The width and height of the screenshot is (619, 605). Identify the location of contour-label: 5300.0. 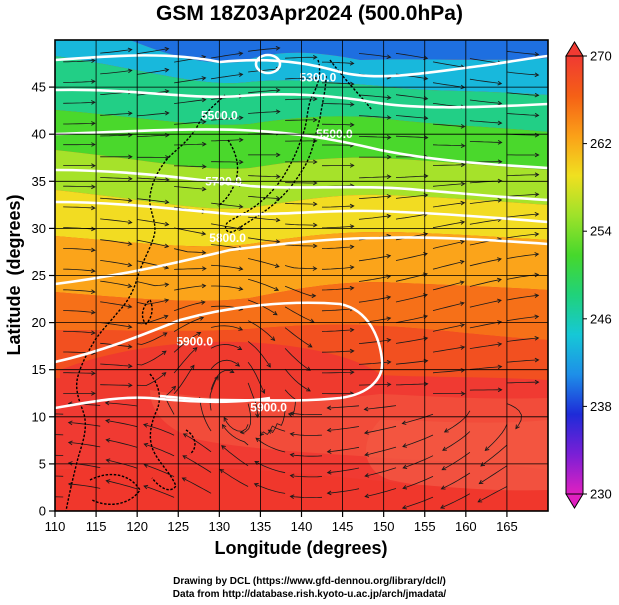
(318, 78).